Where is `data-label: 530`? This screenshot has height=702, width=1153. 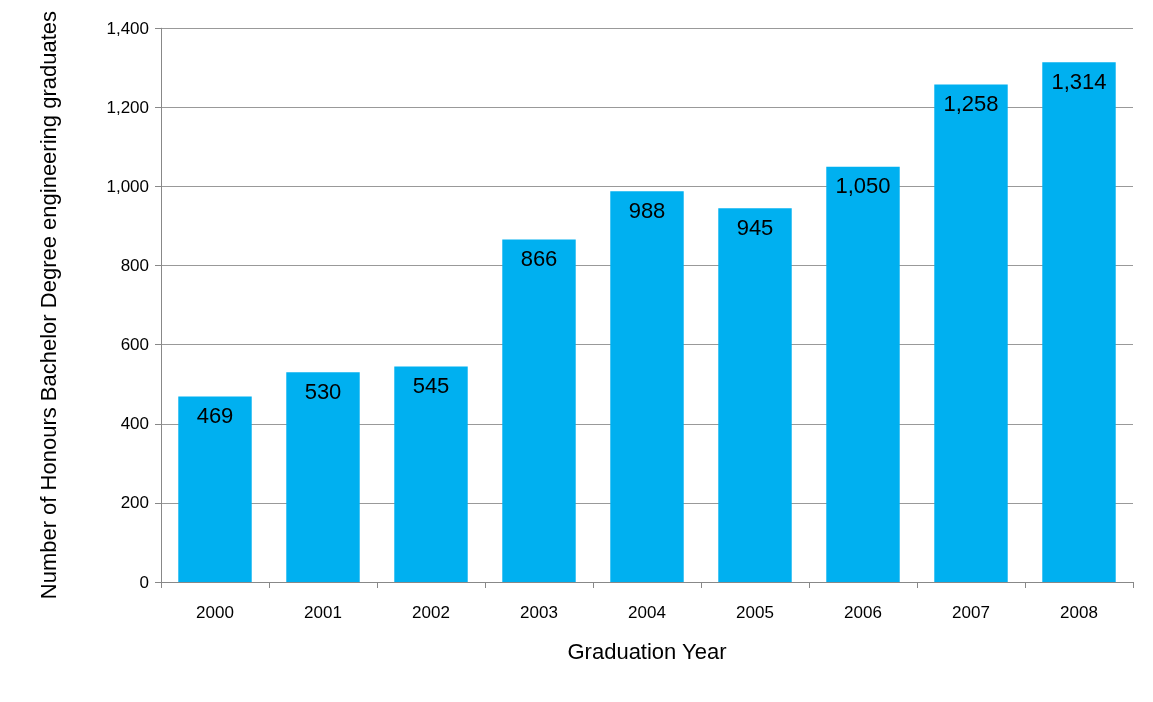 data-label: 530 is located at coordinates (323, 391).